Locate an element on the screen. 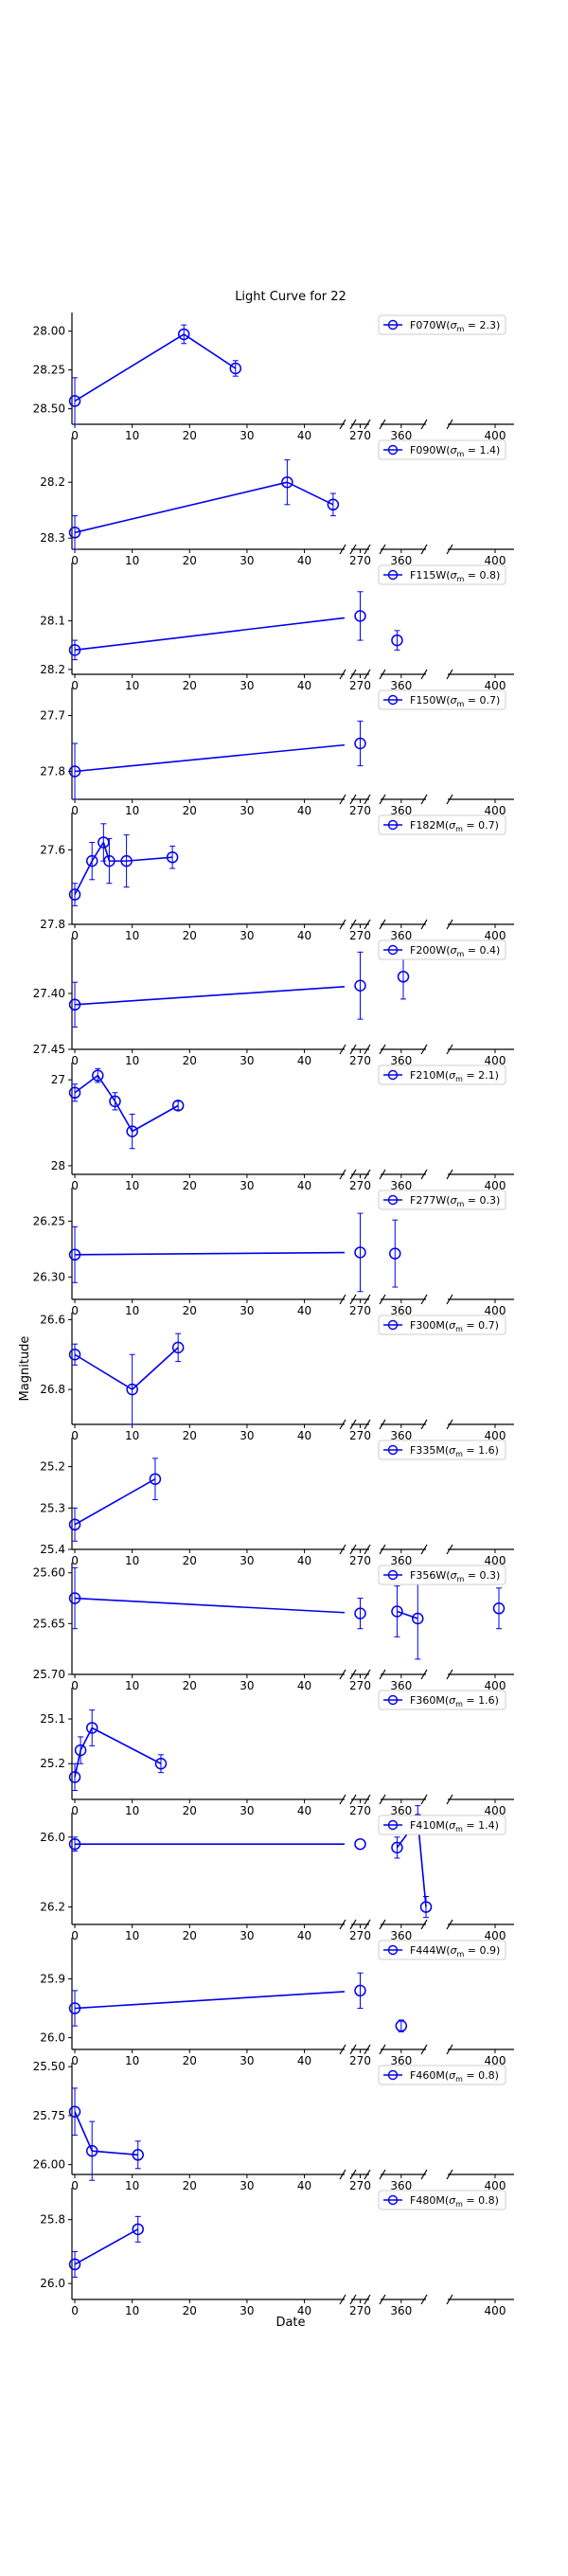 This screenshot has width=568, height=2576. legend-label: F460M(σm = 0.8) is located at coordinates (454, 2076).